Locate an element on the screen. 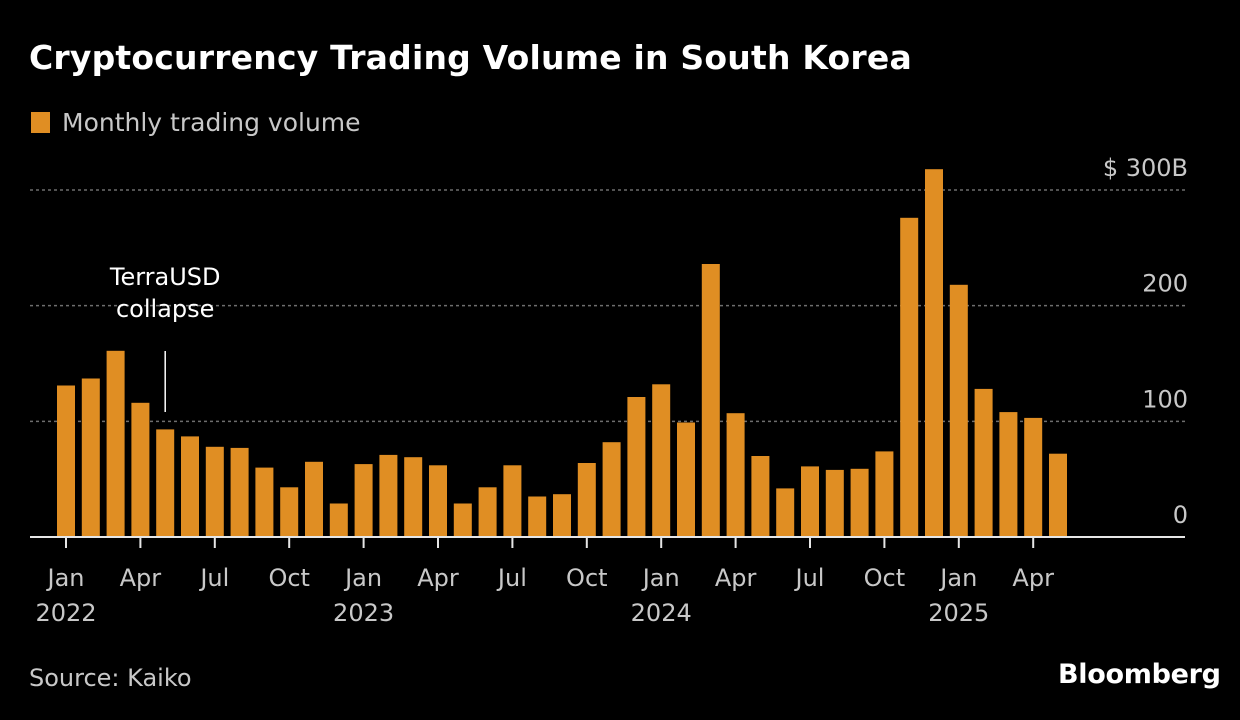  y-axis-labels: 0 100 200 $ 300B is located at coordinates (1145, 341).